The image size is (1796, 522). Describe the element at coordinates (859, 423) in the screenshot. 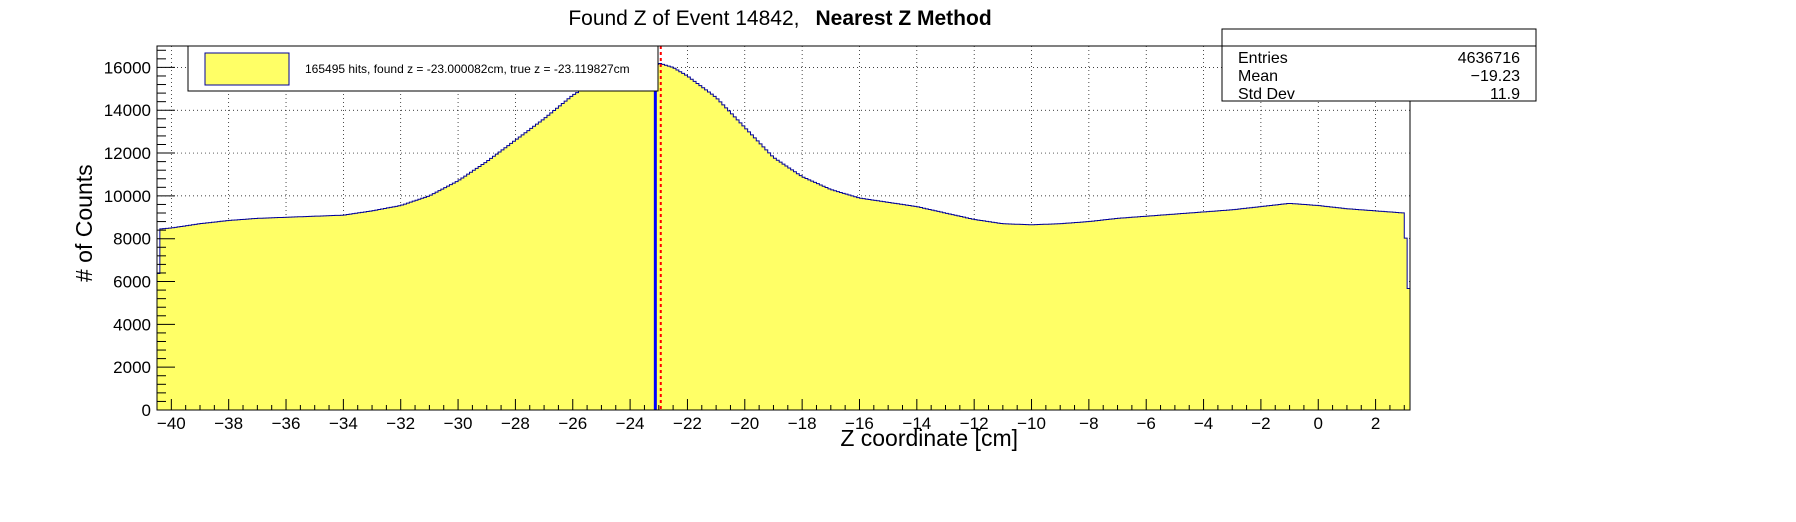

I see `x-tick-label: −16` at that location.